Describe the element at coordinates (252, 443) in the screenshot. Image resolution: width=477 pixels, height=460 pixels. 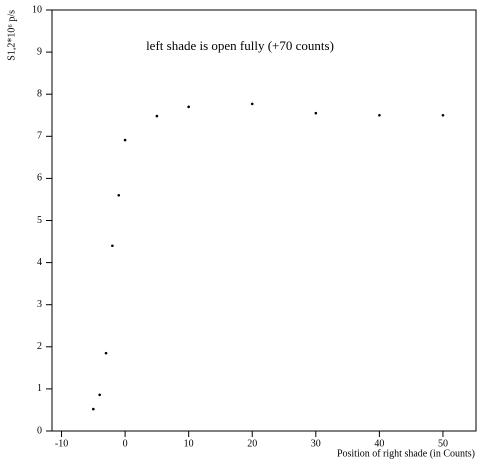
I see `x-tick-label: 20` at that location.